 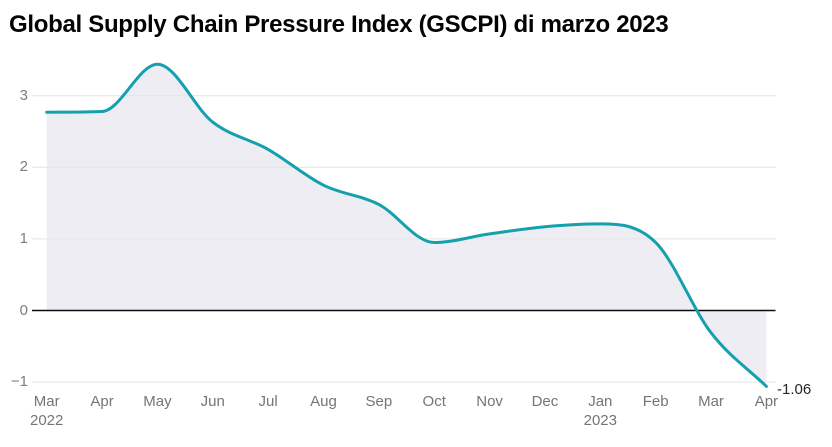 What do you see at coordinates (655, 401) in the screenshot?
I see `x-tick-label: Feb` at bounding box center [655, 401].